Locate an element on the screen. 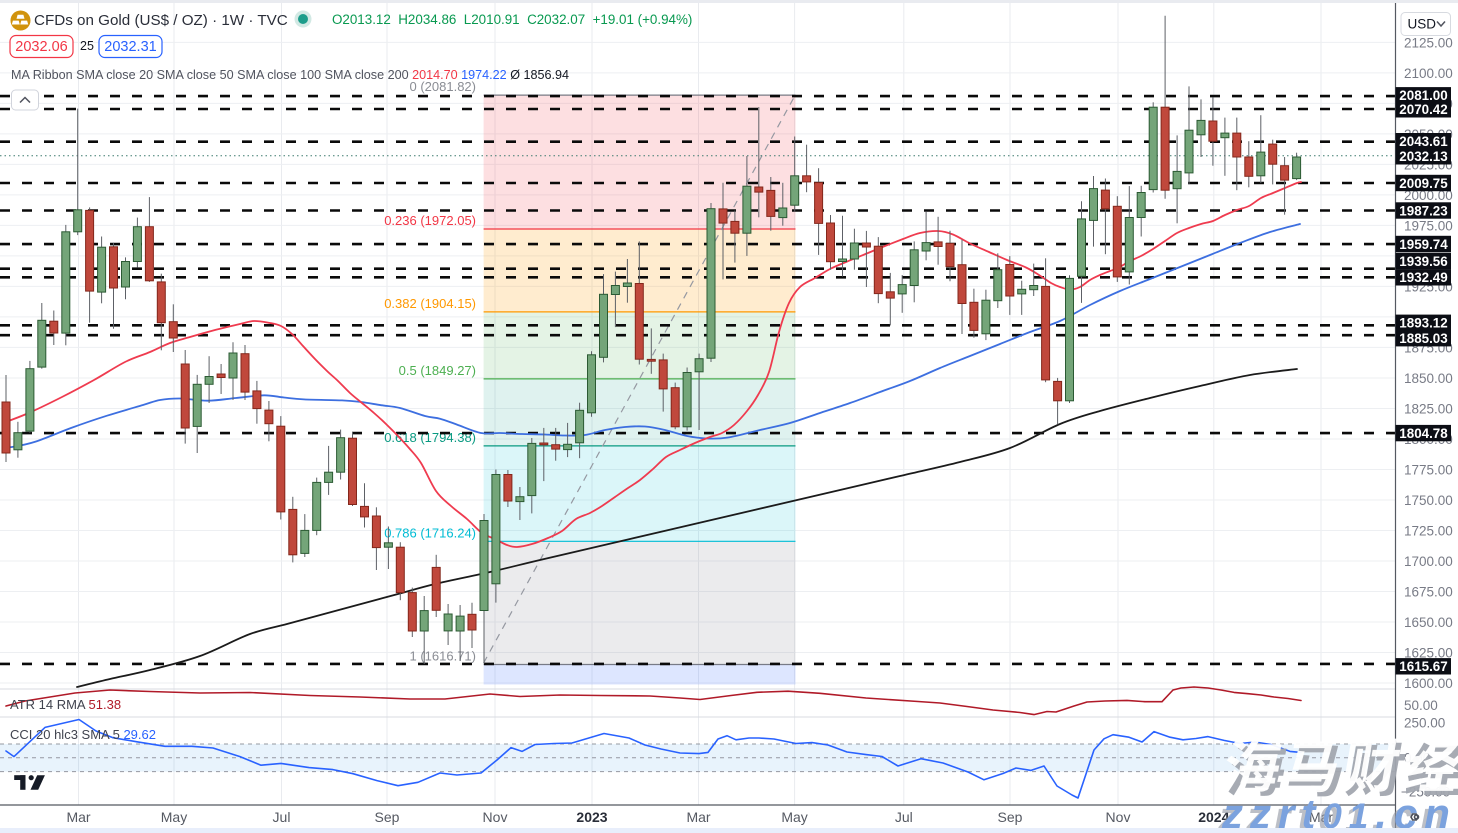 The height and width of the screenshot is (833, 1458). svg-text: 1850.00 is located at coordinates (1428, 378).